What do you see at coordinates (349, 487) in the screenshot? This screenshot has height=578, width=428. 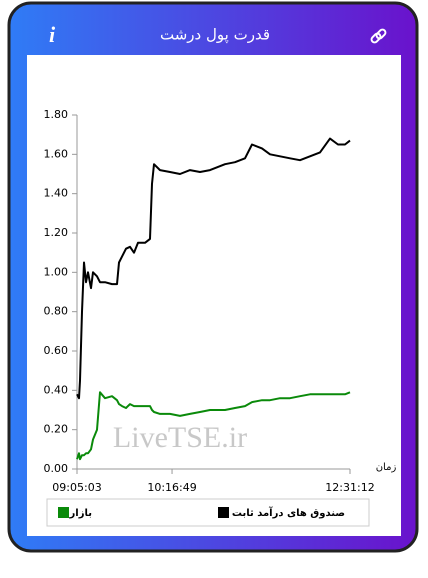 I see `x-tick-label: 12:31:12` at bounding box center [349, 487].